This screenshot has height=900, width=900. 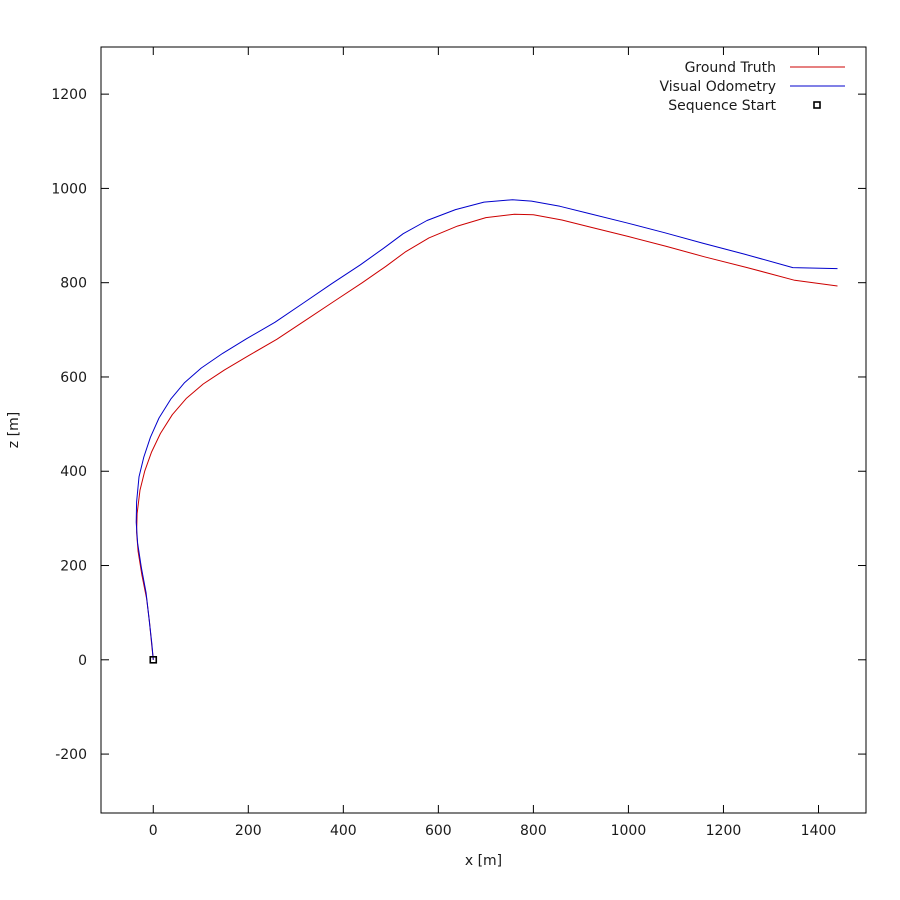 What do you see at coordinates (153, 831) in the screenshot?
I see `x-tick-label: 0` at bounding box center [153, 831].